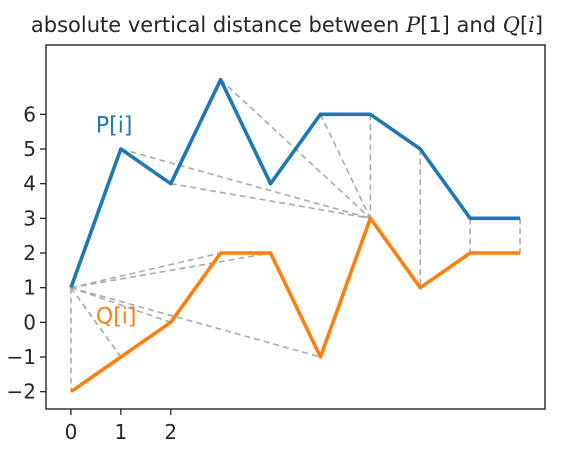 This screenshot has height=452, width=577. I want to click on series-label-p: P[i], so click(114, 126).